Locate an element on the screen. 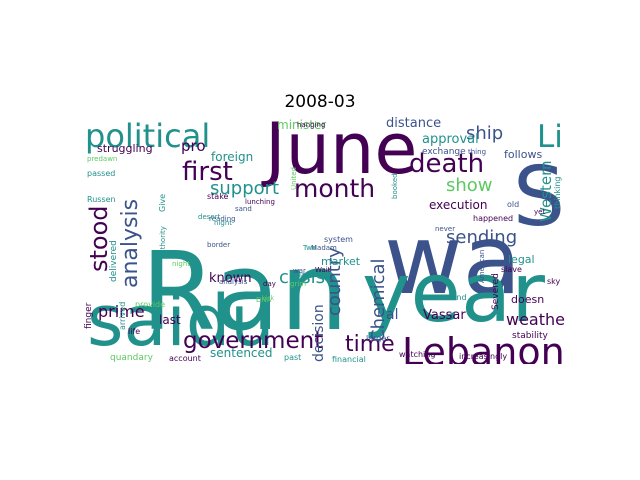 This screenshot has height=480, width=640. word-hanging-80: hanging is located at coordinates (311, 125).